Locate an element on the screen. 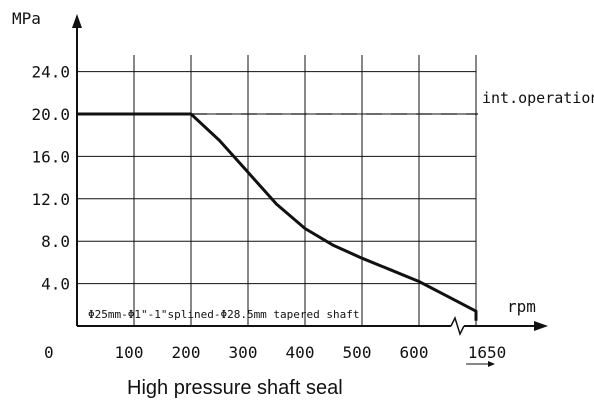  x-tick-label: 400 is located at coordinates (300, 352).